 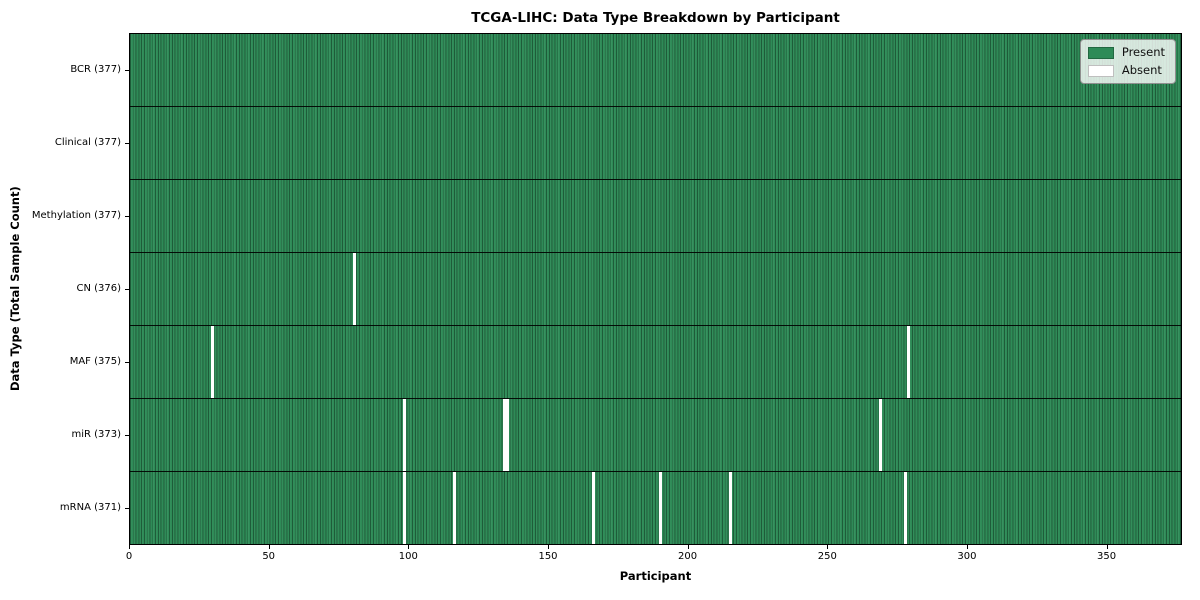 I want to click on heatmap-row-BCR, so click(x=655, y=70).